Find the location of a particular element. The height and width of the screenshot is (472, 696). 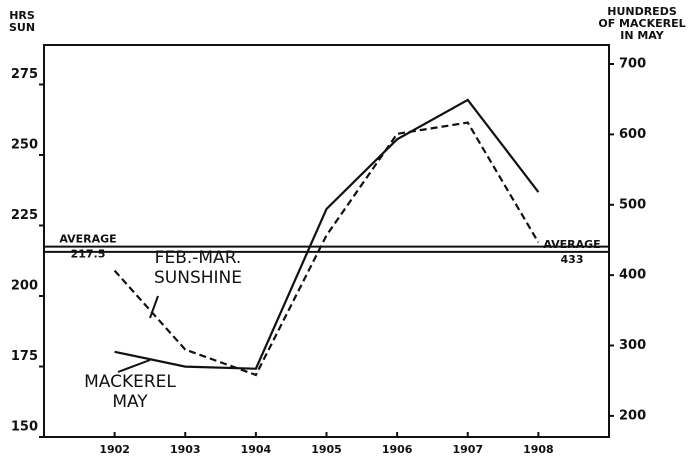

average-value: 433 is located at coordinates (572, 259).